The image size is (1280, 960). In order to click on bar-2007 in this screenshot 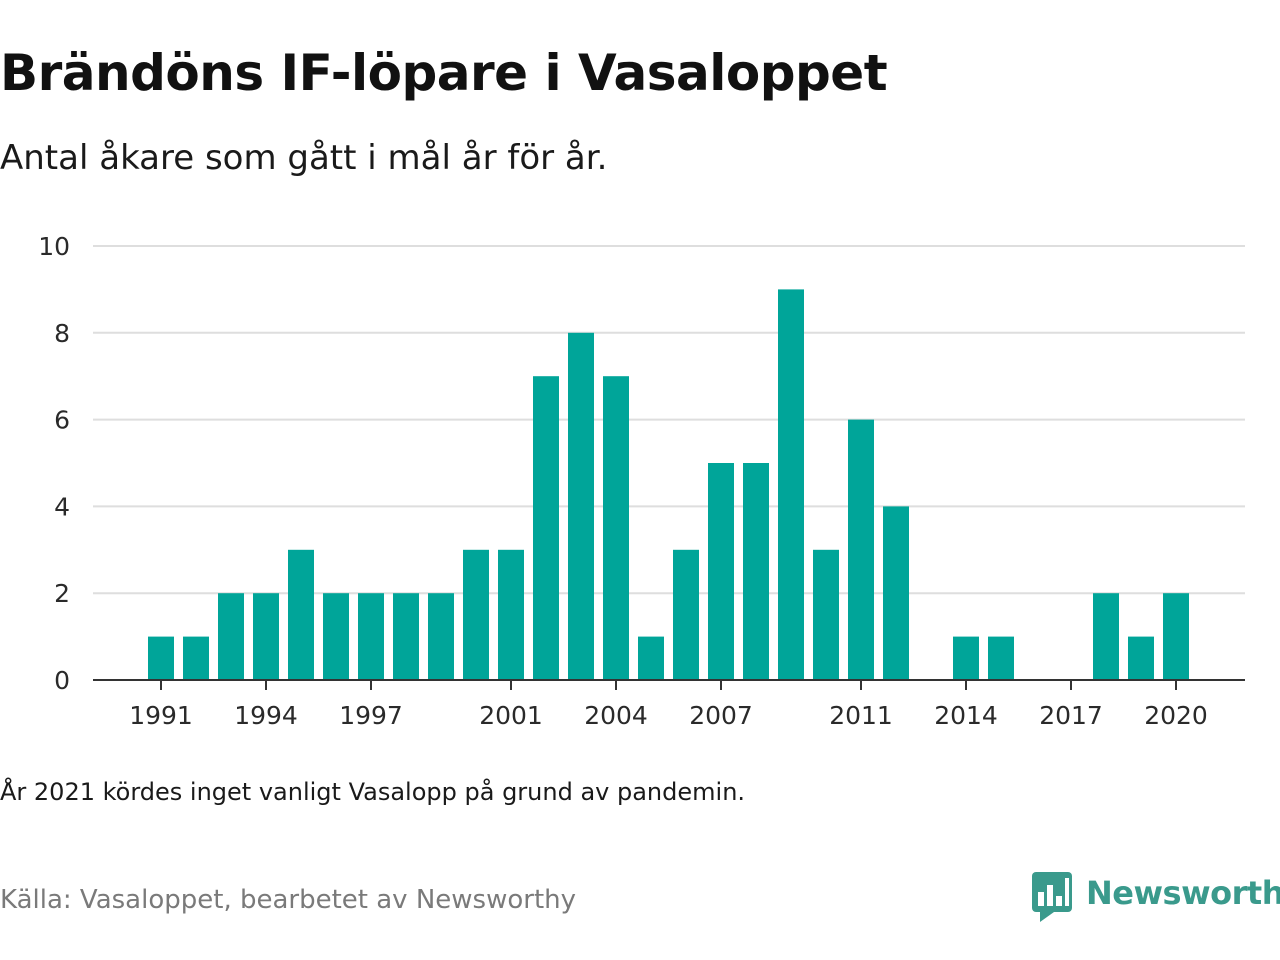, I will do `click(721, 571)`.